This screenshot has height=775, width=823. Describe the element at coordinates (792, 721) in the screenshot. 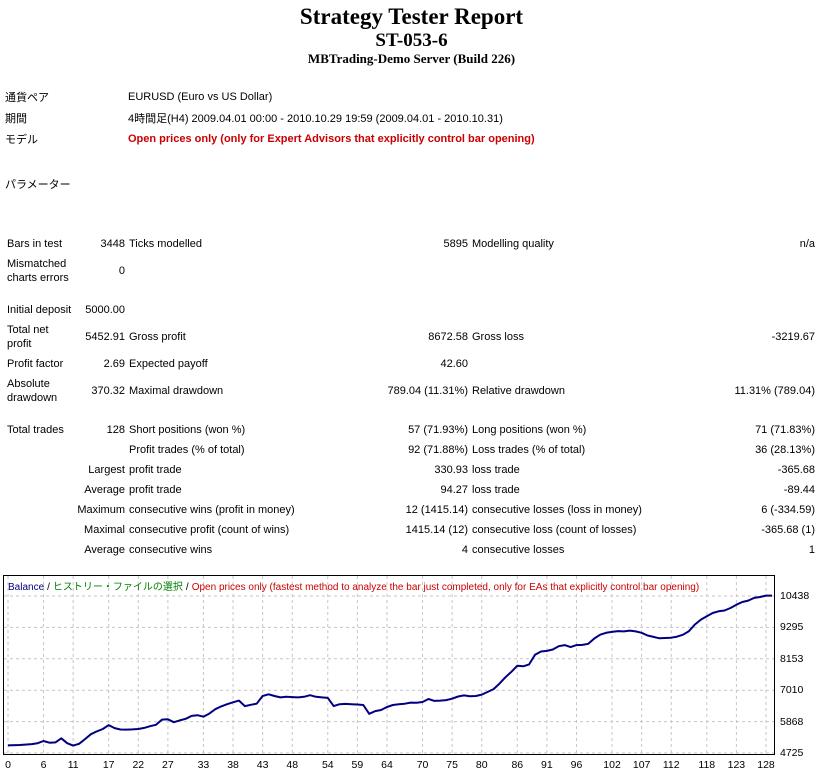

I see `y-axis-label: 5868` at that location.